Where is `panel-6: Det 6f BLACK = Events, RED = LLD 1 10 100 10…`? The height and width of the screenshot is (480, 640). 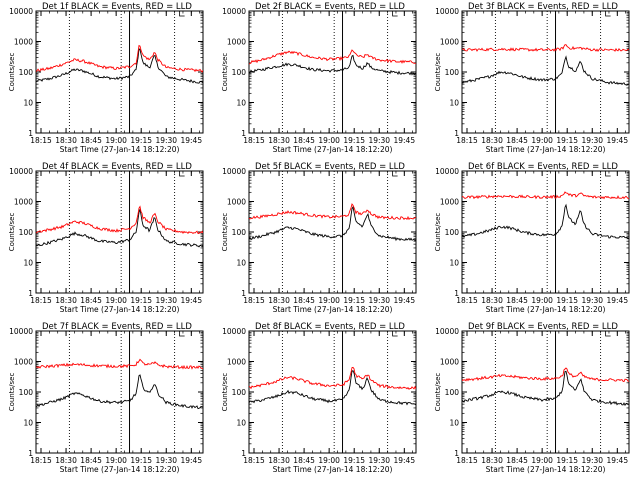 panel-6: Det 6f BLACK = Events, RED = LLD 1 10 100 10… is located at coordinates (532, 238).